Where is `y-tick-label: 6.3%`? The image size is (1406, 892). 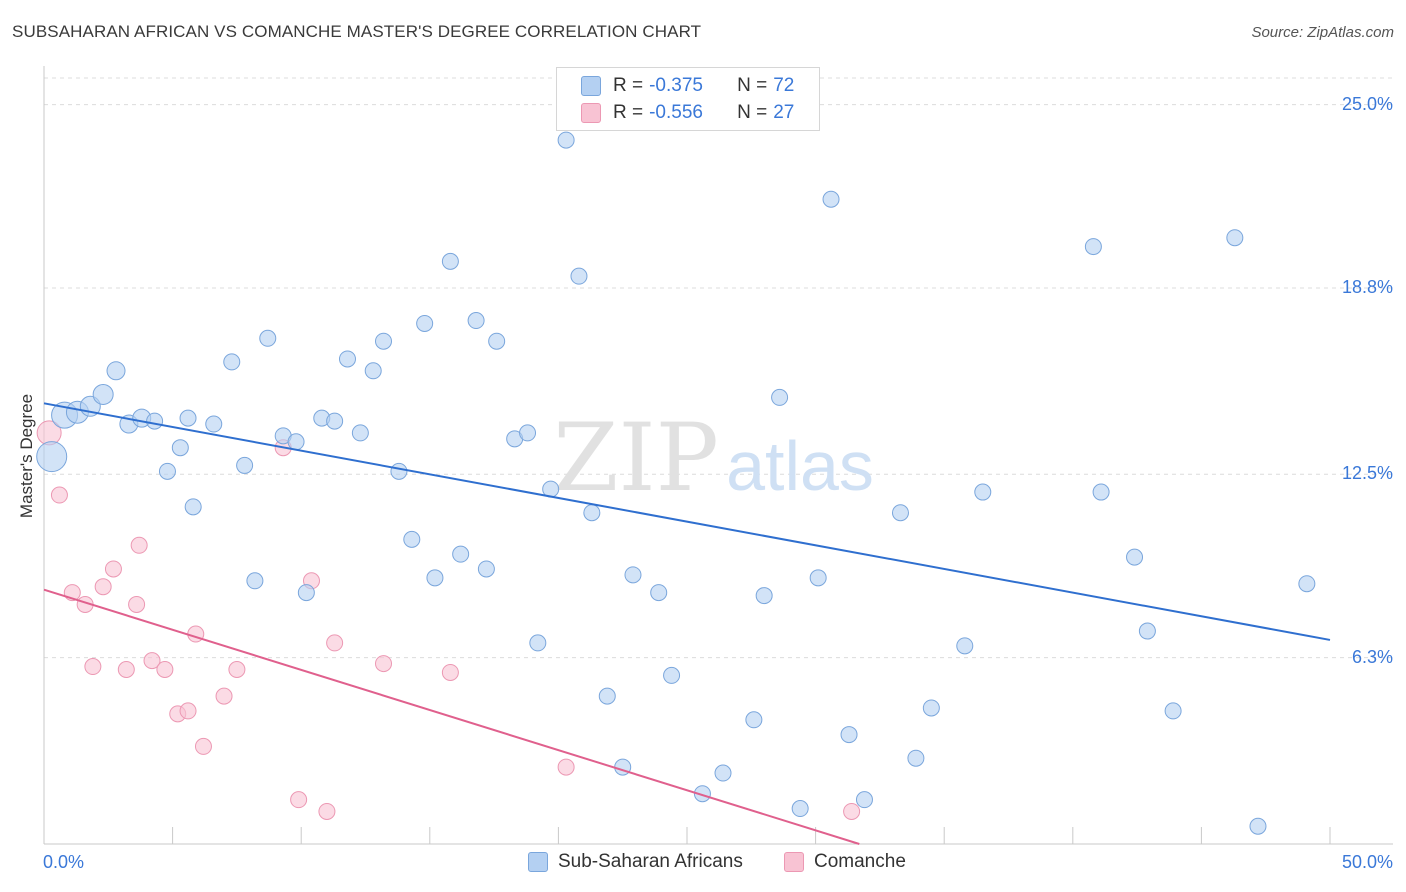 y-tick-label: 6.3% is located at coordinates (1372, 656).